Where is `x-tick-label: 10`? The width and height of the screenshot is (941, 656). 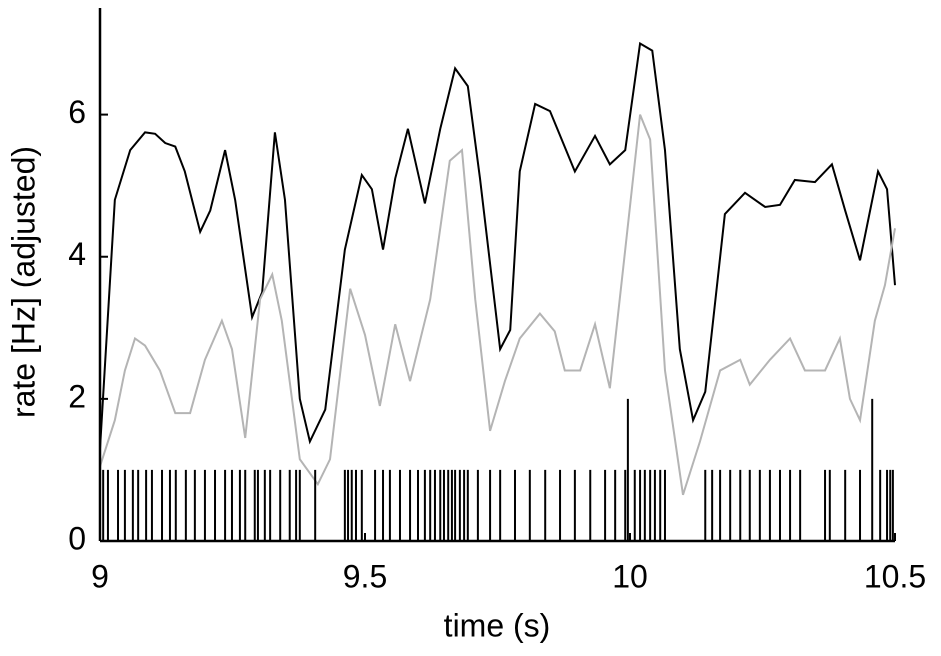
x-tick-label: 10 is located at coordinates (630, 576).